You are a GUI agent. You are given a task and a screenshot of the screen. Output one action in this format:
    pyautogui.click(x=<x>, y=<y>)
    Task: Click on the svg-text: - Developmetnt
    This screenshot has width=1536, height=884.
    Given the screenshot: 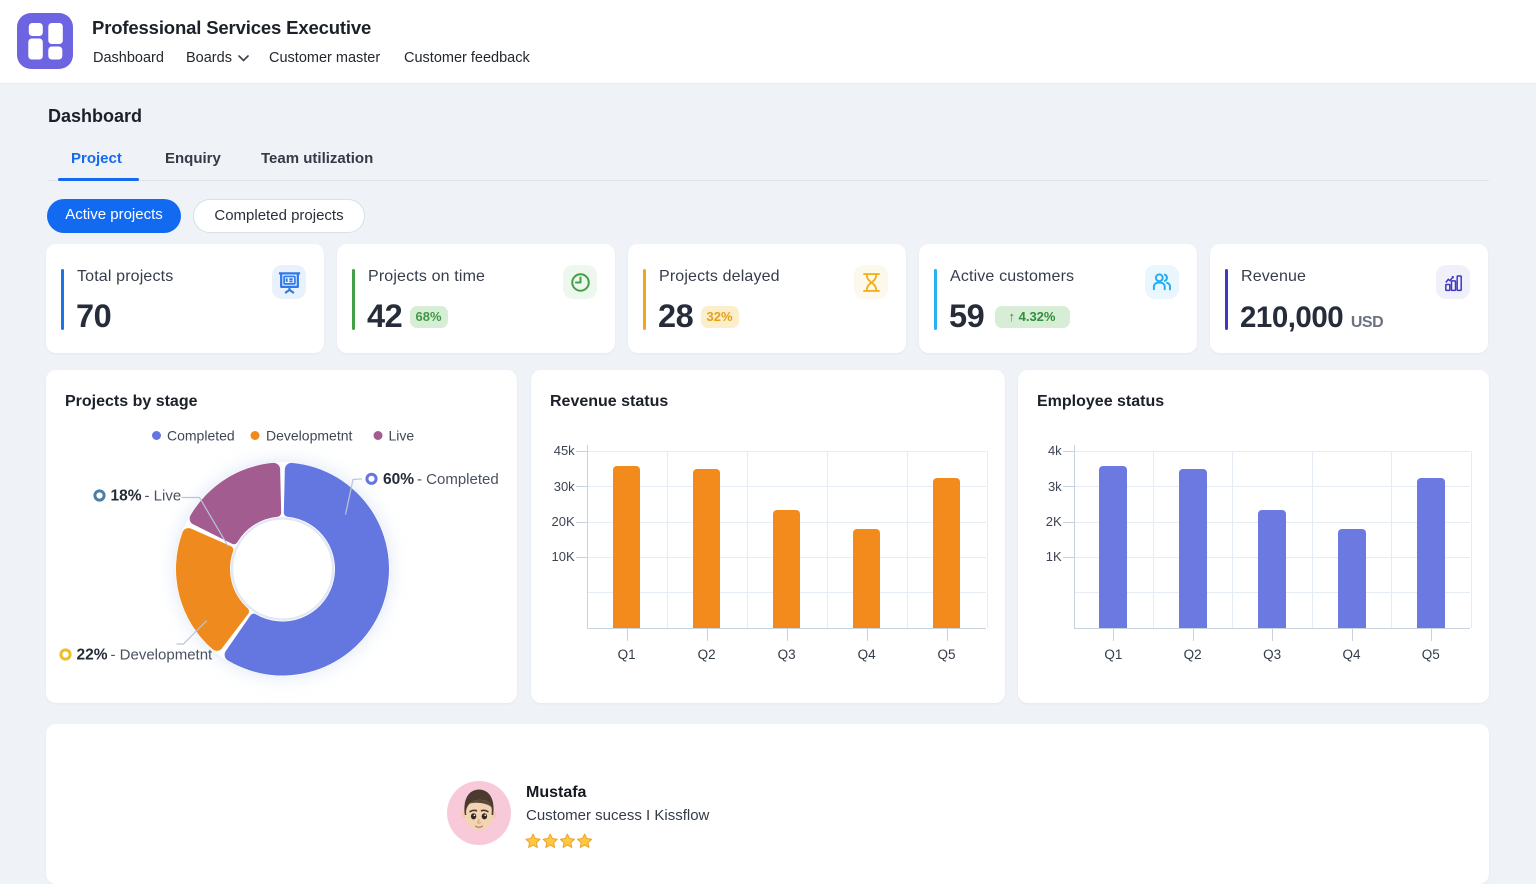 What is the action you would take?
    pyautogui.click(x=162, y=655)
    